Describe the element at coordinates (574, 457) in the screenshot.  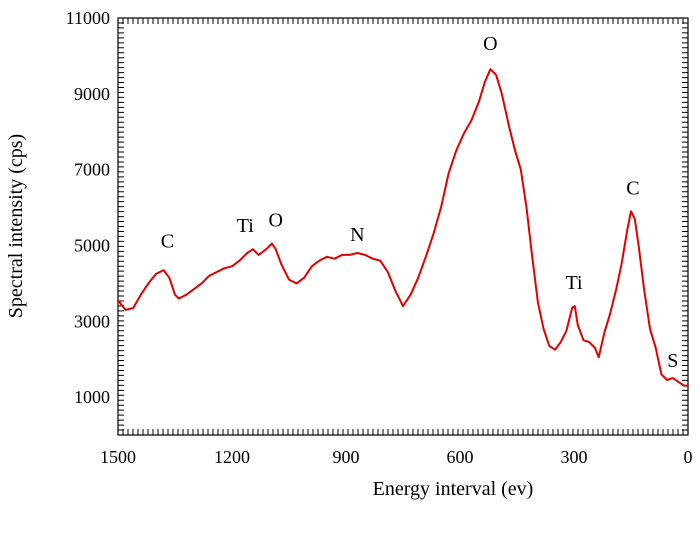
I see `x-tick-label: 300` at that location.